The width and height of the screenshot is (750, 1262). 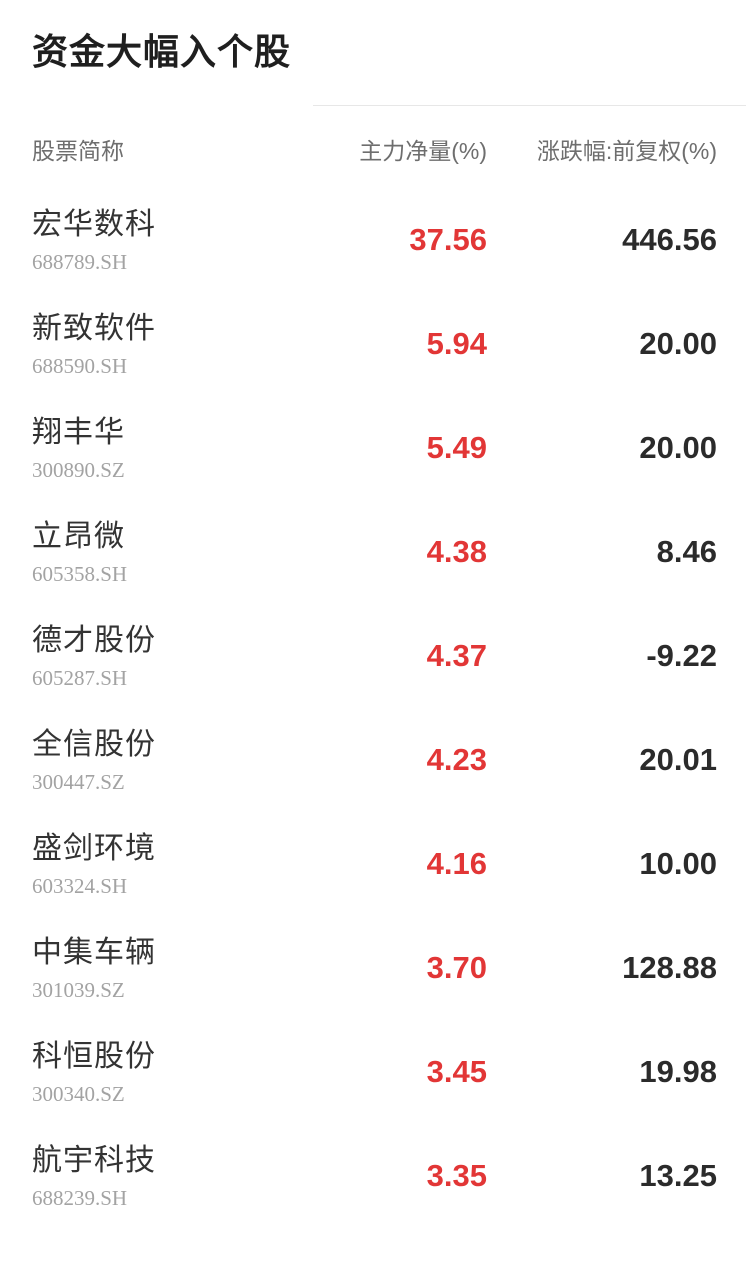 I want to click on stock-name-cell: 盛剑环境 603324.SH, so click(x=179, y=864).